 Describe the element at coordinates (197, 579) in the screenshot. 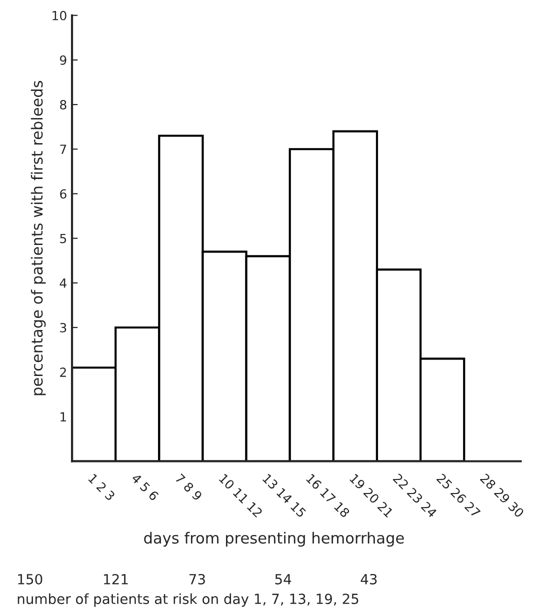

I see `text: 73` at that location.